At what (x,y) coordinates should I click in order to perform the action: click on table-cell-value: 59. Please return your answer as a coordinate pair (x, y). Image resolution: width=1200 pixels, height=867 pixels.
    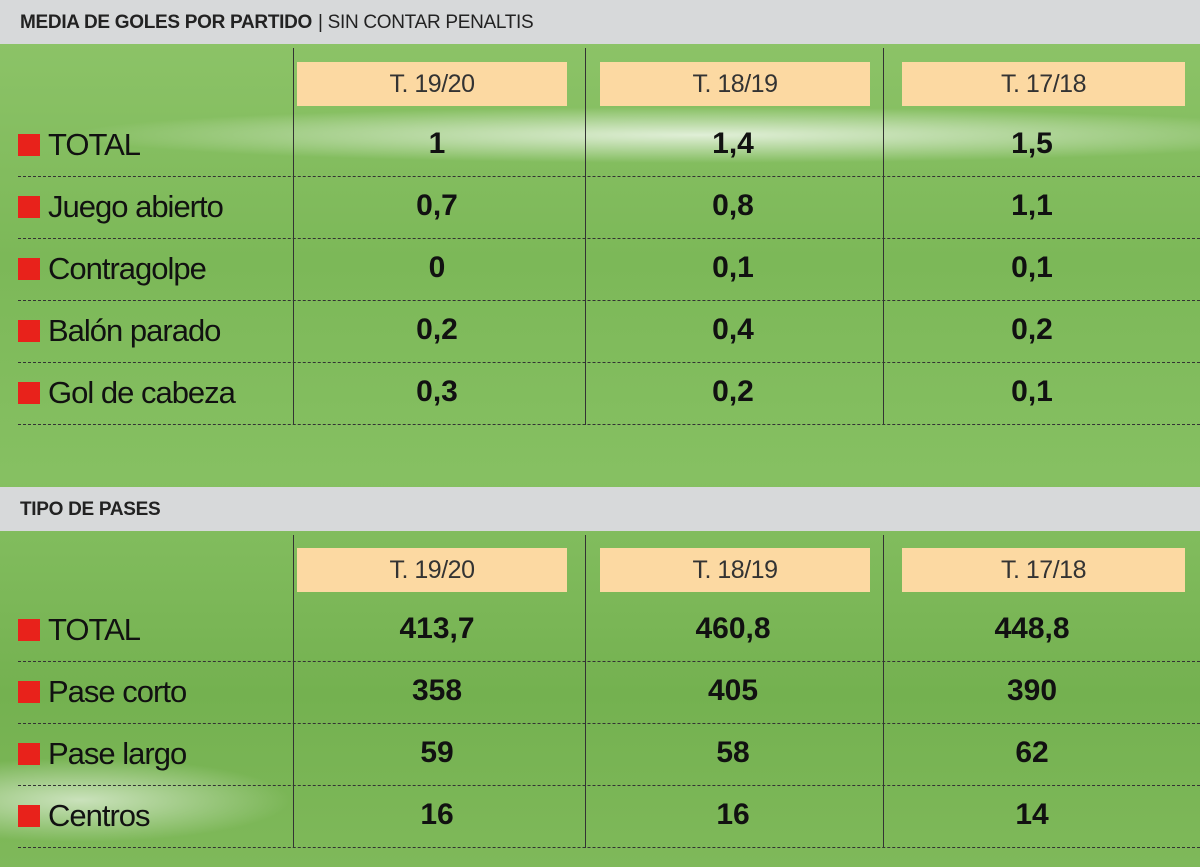
    Looking at the image, I should click on (437, 752).